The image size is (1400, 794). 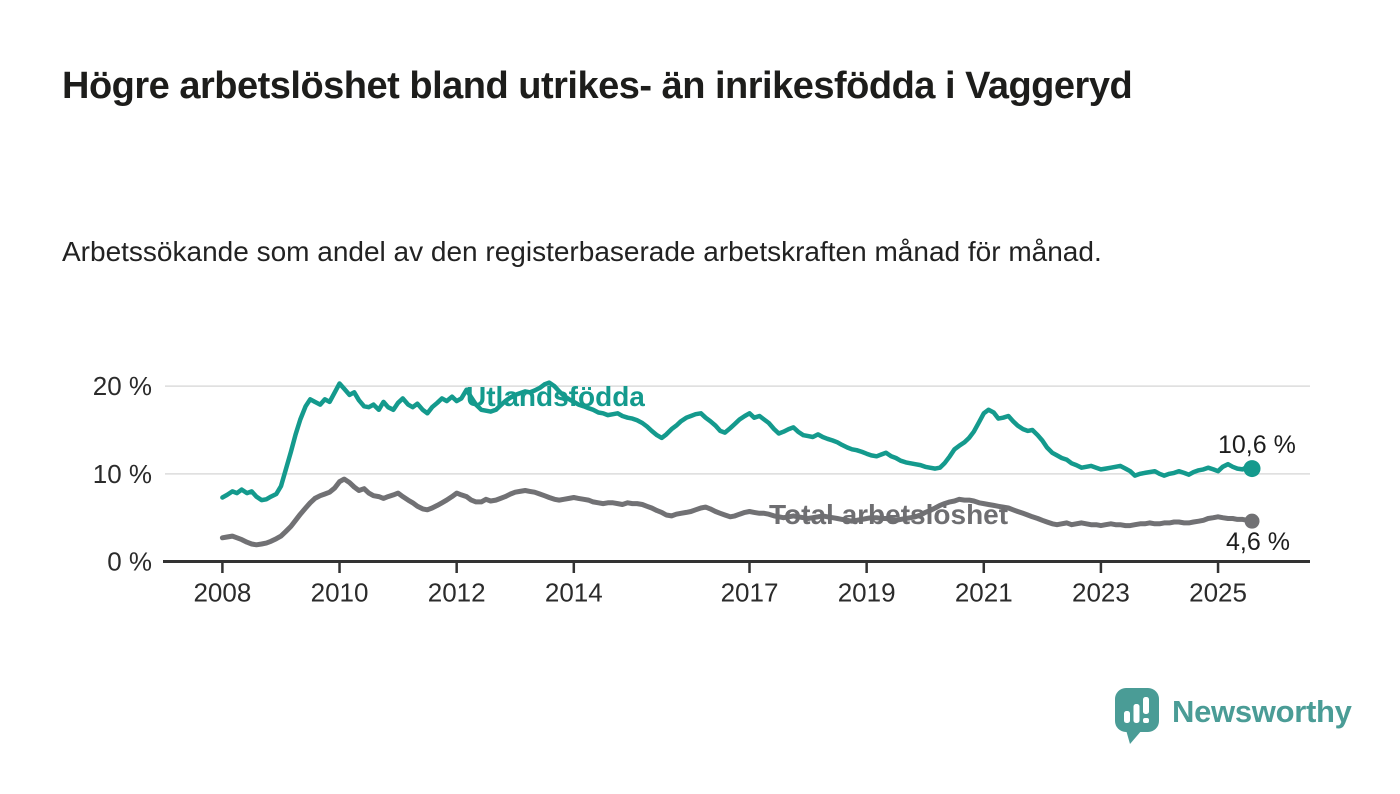 What do you see at coordinates (1262, 711) in the screenshot?
I see `newsworthy-wordmark: Newsworthy` at bounding box center [1262, 711].